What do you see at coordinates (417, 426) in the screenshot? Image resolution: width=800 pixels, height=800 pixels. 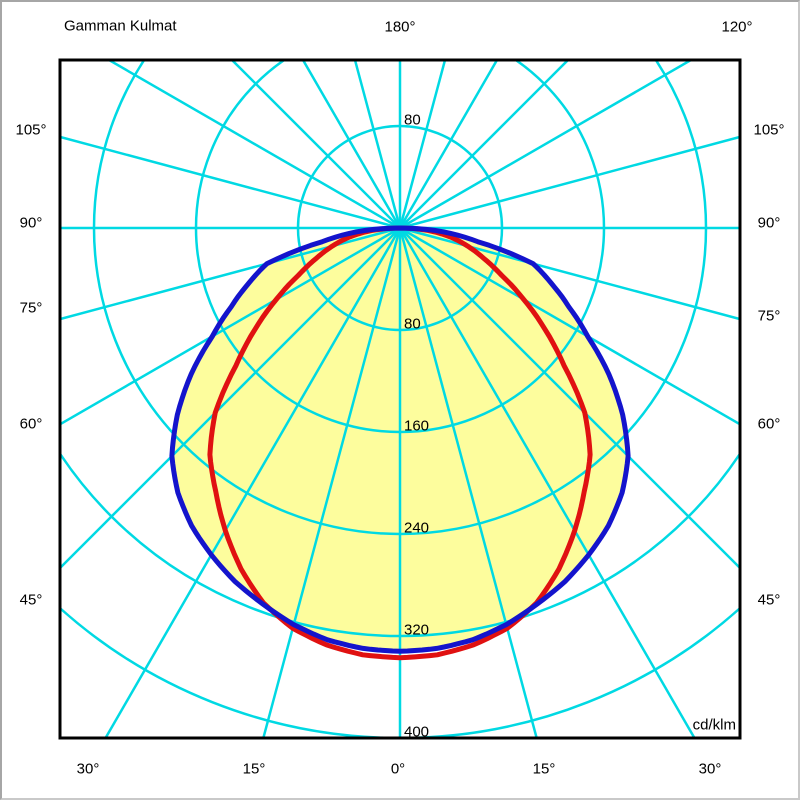 I see `radial-tick-label: 160` at bounding box center [417, 426].